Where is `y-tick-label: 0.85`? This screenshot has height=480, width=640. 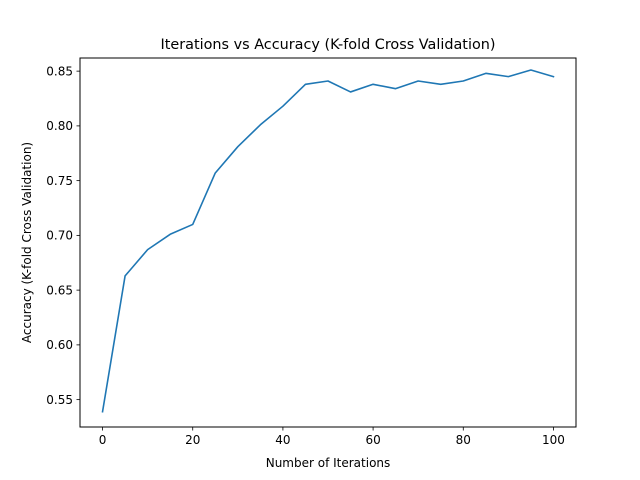
y-tick-label: 0.85 is located at coordinates (59, 71).